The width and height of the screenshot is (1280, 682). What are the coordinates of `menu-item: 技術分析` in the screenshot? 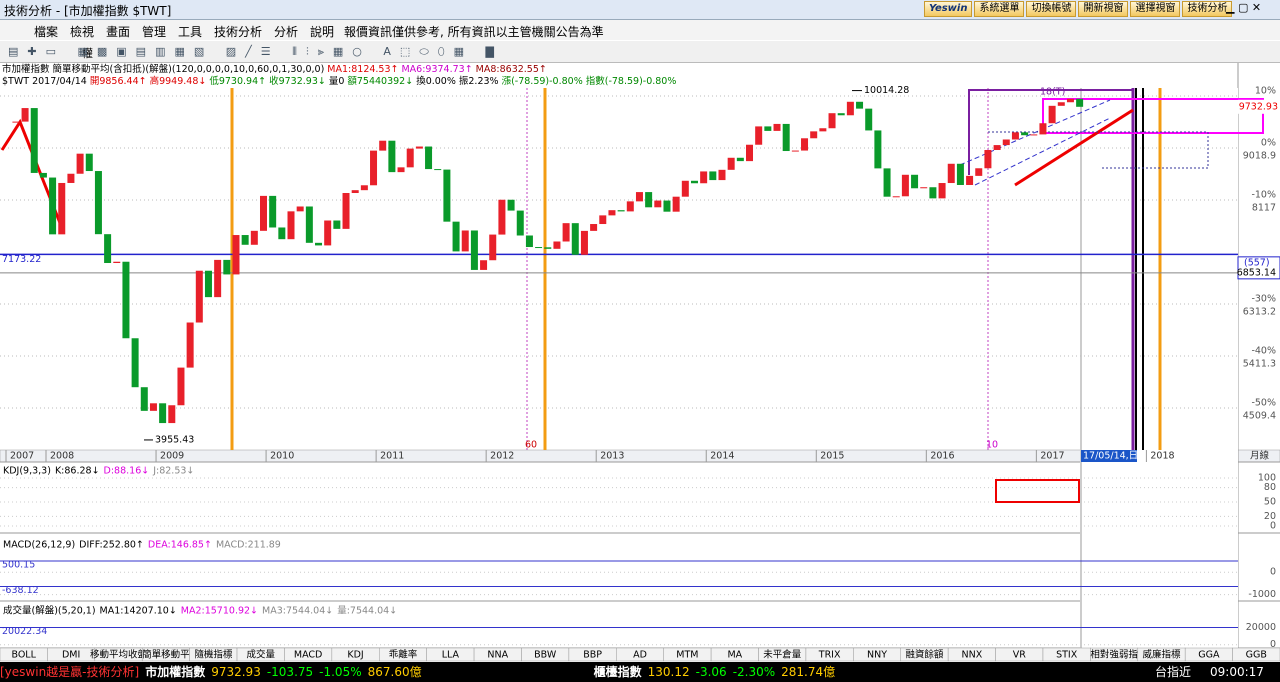 It's located at (238, 32).